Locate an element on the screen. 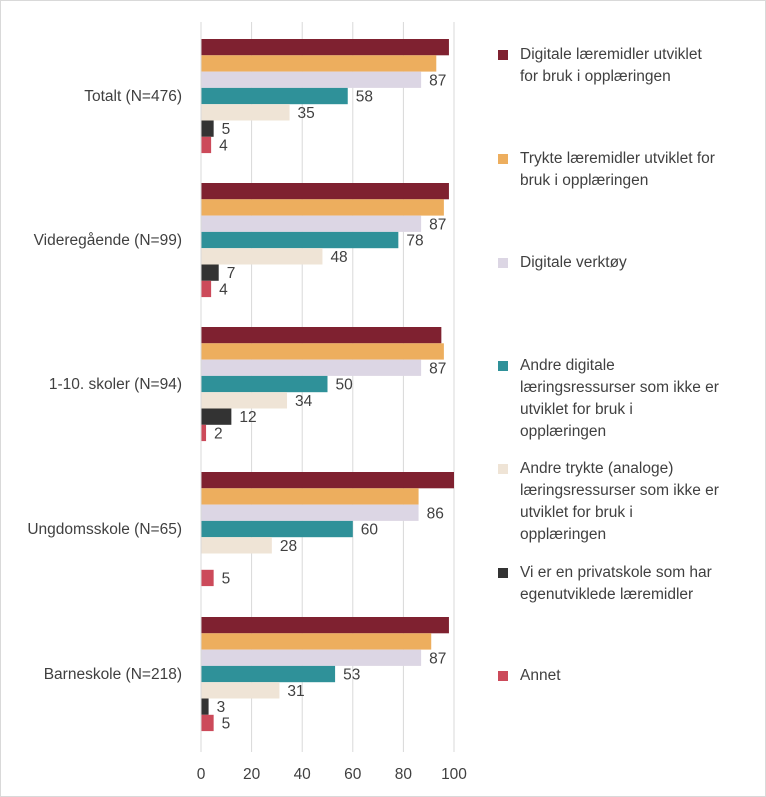 The height and width of the screenshot is (797, 766). data-label: 12 is located at coordinates (247, 417).